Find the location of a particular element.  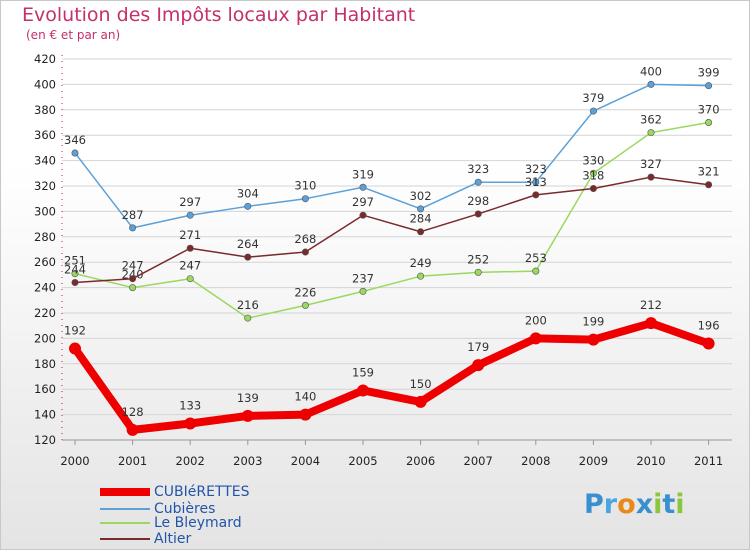

x-tick-label: 2008 is located at coordinates (535, 461).